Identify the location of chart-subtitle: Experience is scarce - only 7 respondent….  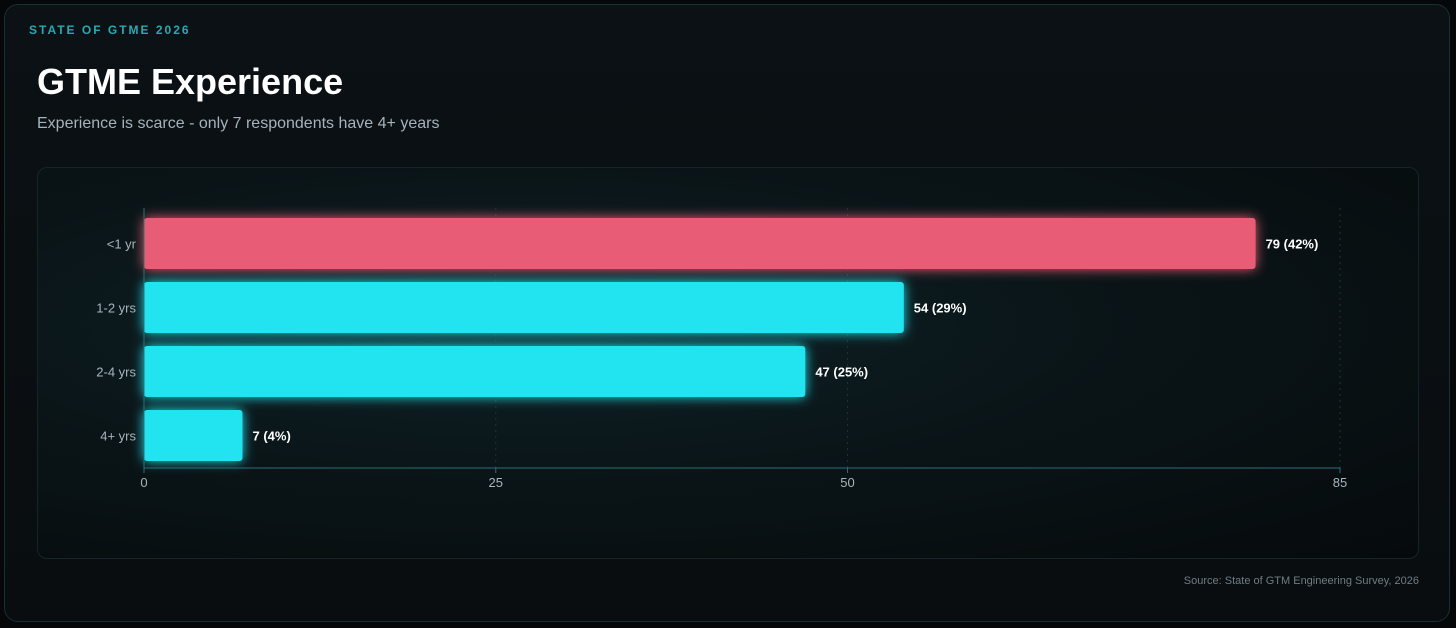
(238, 123).